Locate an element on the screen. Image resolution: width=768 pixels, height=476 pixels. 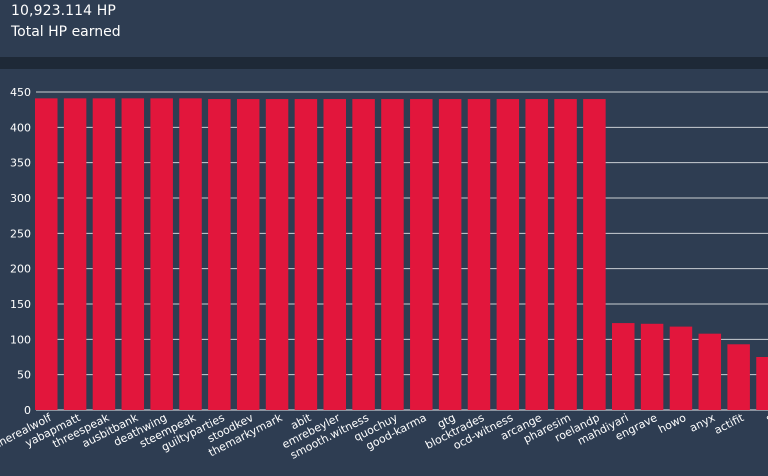
section-divider is located at coordinates (384, 63).